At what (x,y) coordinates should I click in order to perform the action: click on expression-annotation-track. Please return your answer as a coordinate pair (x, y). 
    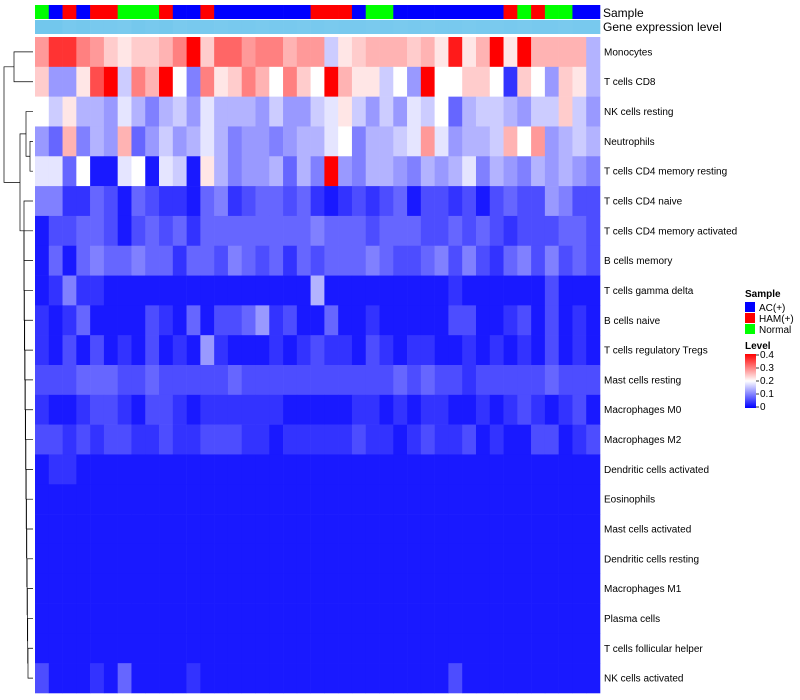
    Looking at the image, I should click on (318, 27).